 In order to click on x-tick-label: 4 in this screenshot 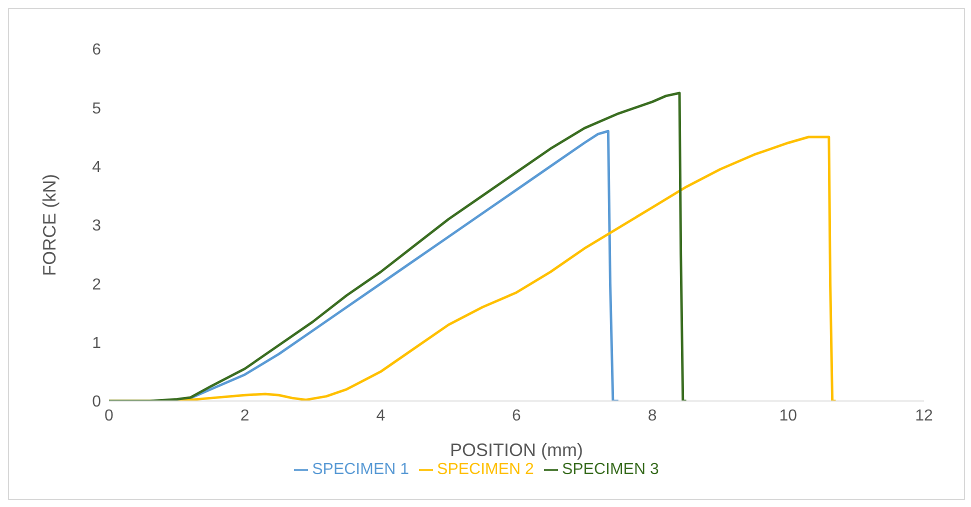, I will do `click(381, 415)`.